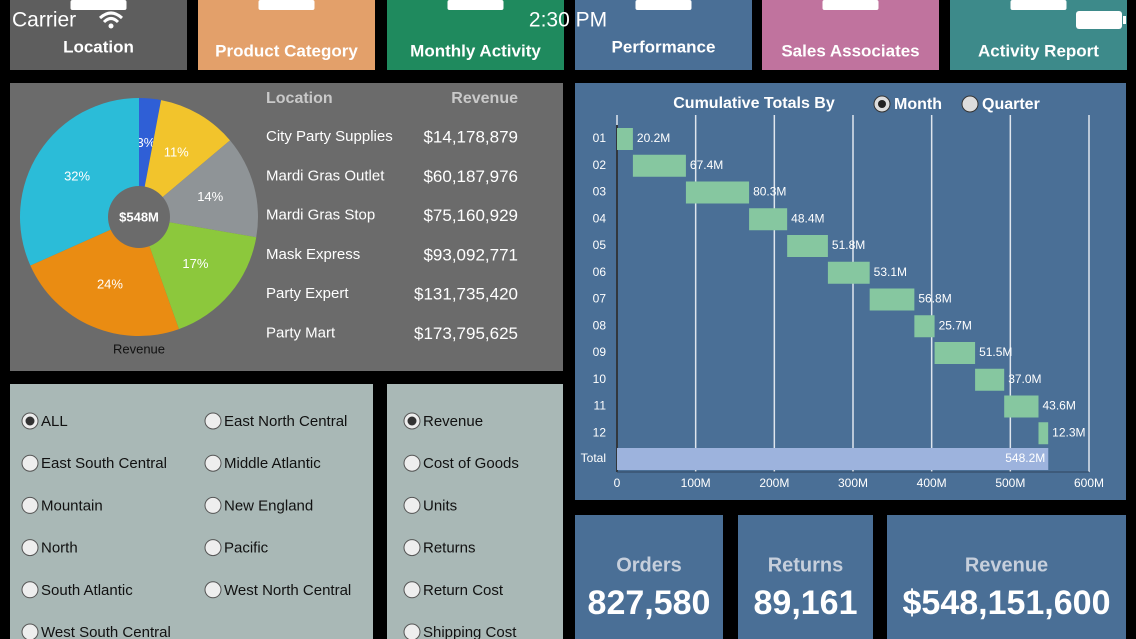 The height and width of the screenshot is (639, 1136). What do you see at coordinates (470, 136) in the screenshot?
I see `location-revenue: $14,178,879` at bounding box center [470, 136].